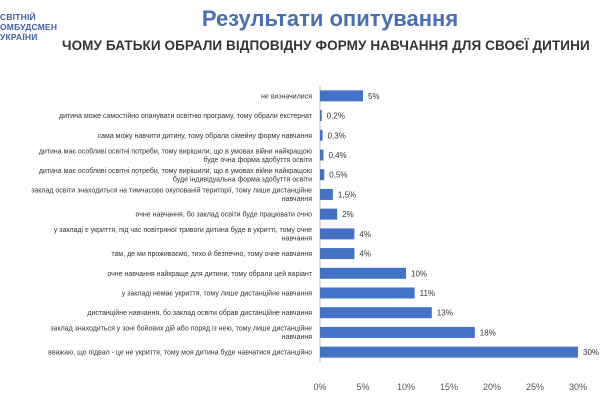 The height and width of the screenshot is (400, 600). What do you see at coordinates (449, 387) in the screenshot?
I see `x-tick-label: 15%` at bounding box center [449, 387].